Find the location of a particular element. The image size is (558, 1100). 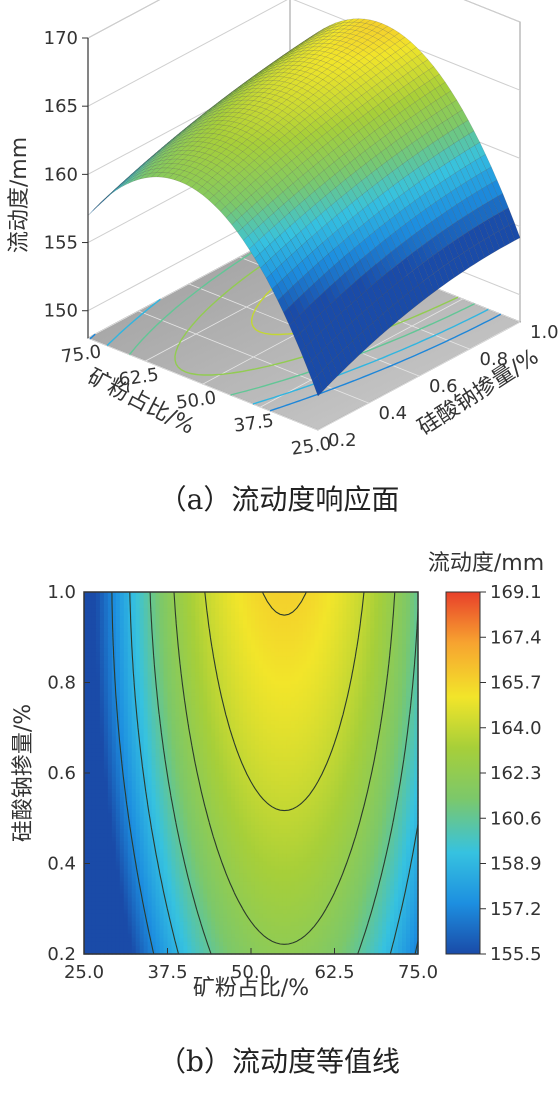

z-tick-label: 150 is located at coordinates (61, 311).